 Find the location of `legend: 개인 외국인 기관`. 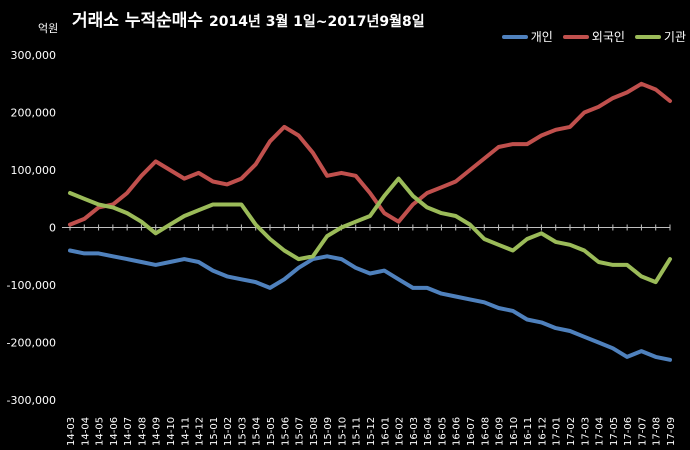

legend: 개인 외국인 기관 is located at coordinates (593, 36).